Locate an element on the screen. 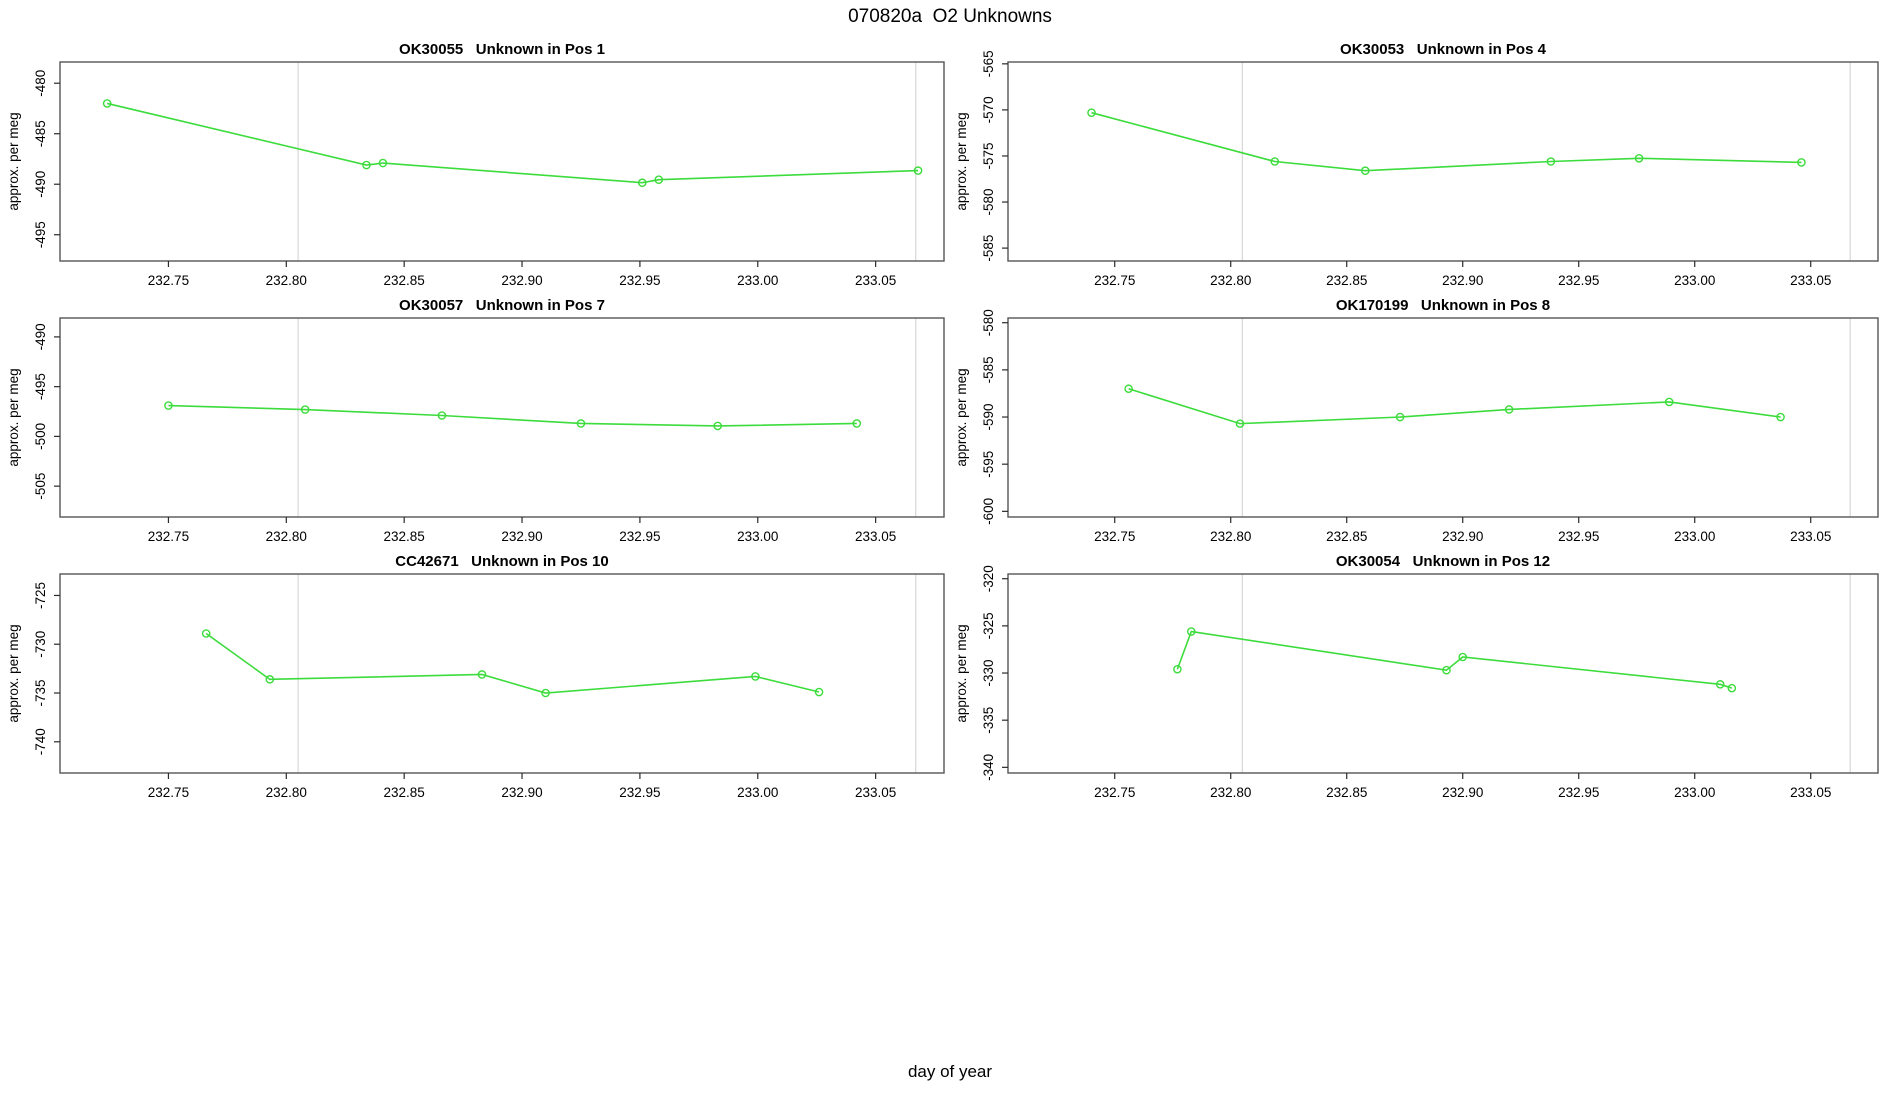  y-tick-label: -570 is located at coordinates (988, 109).